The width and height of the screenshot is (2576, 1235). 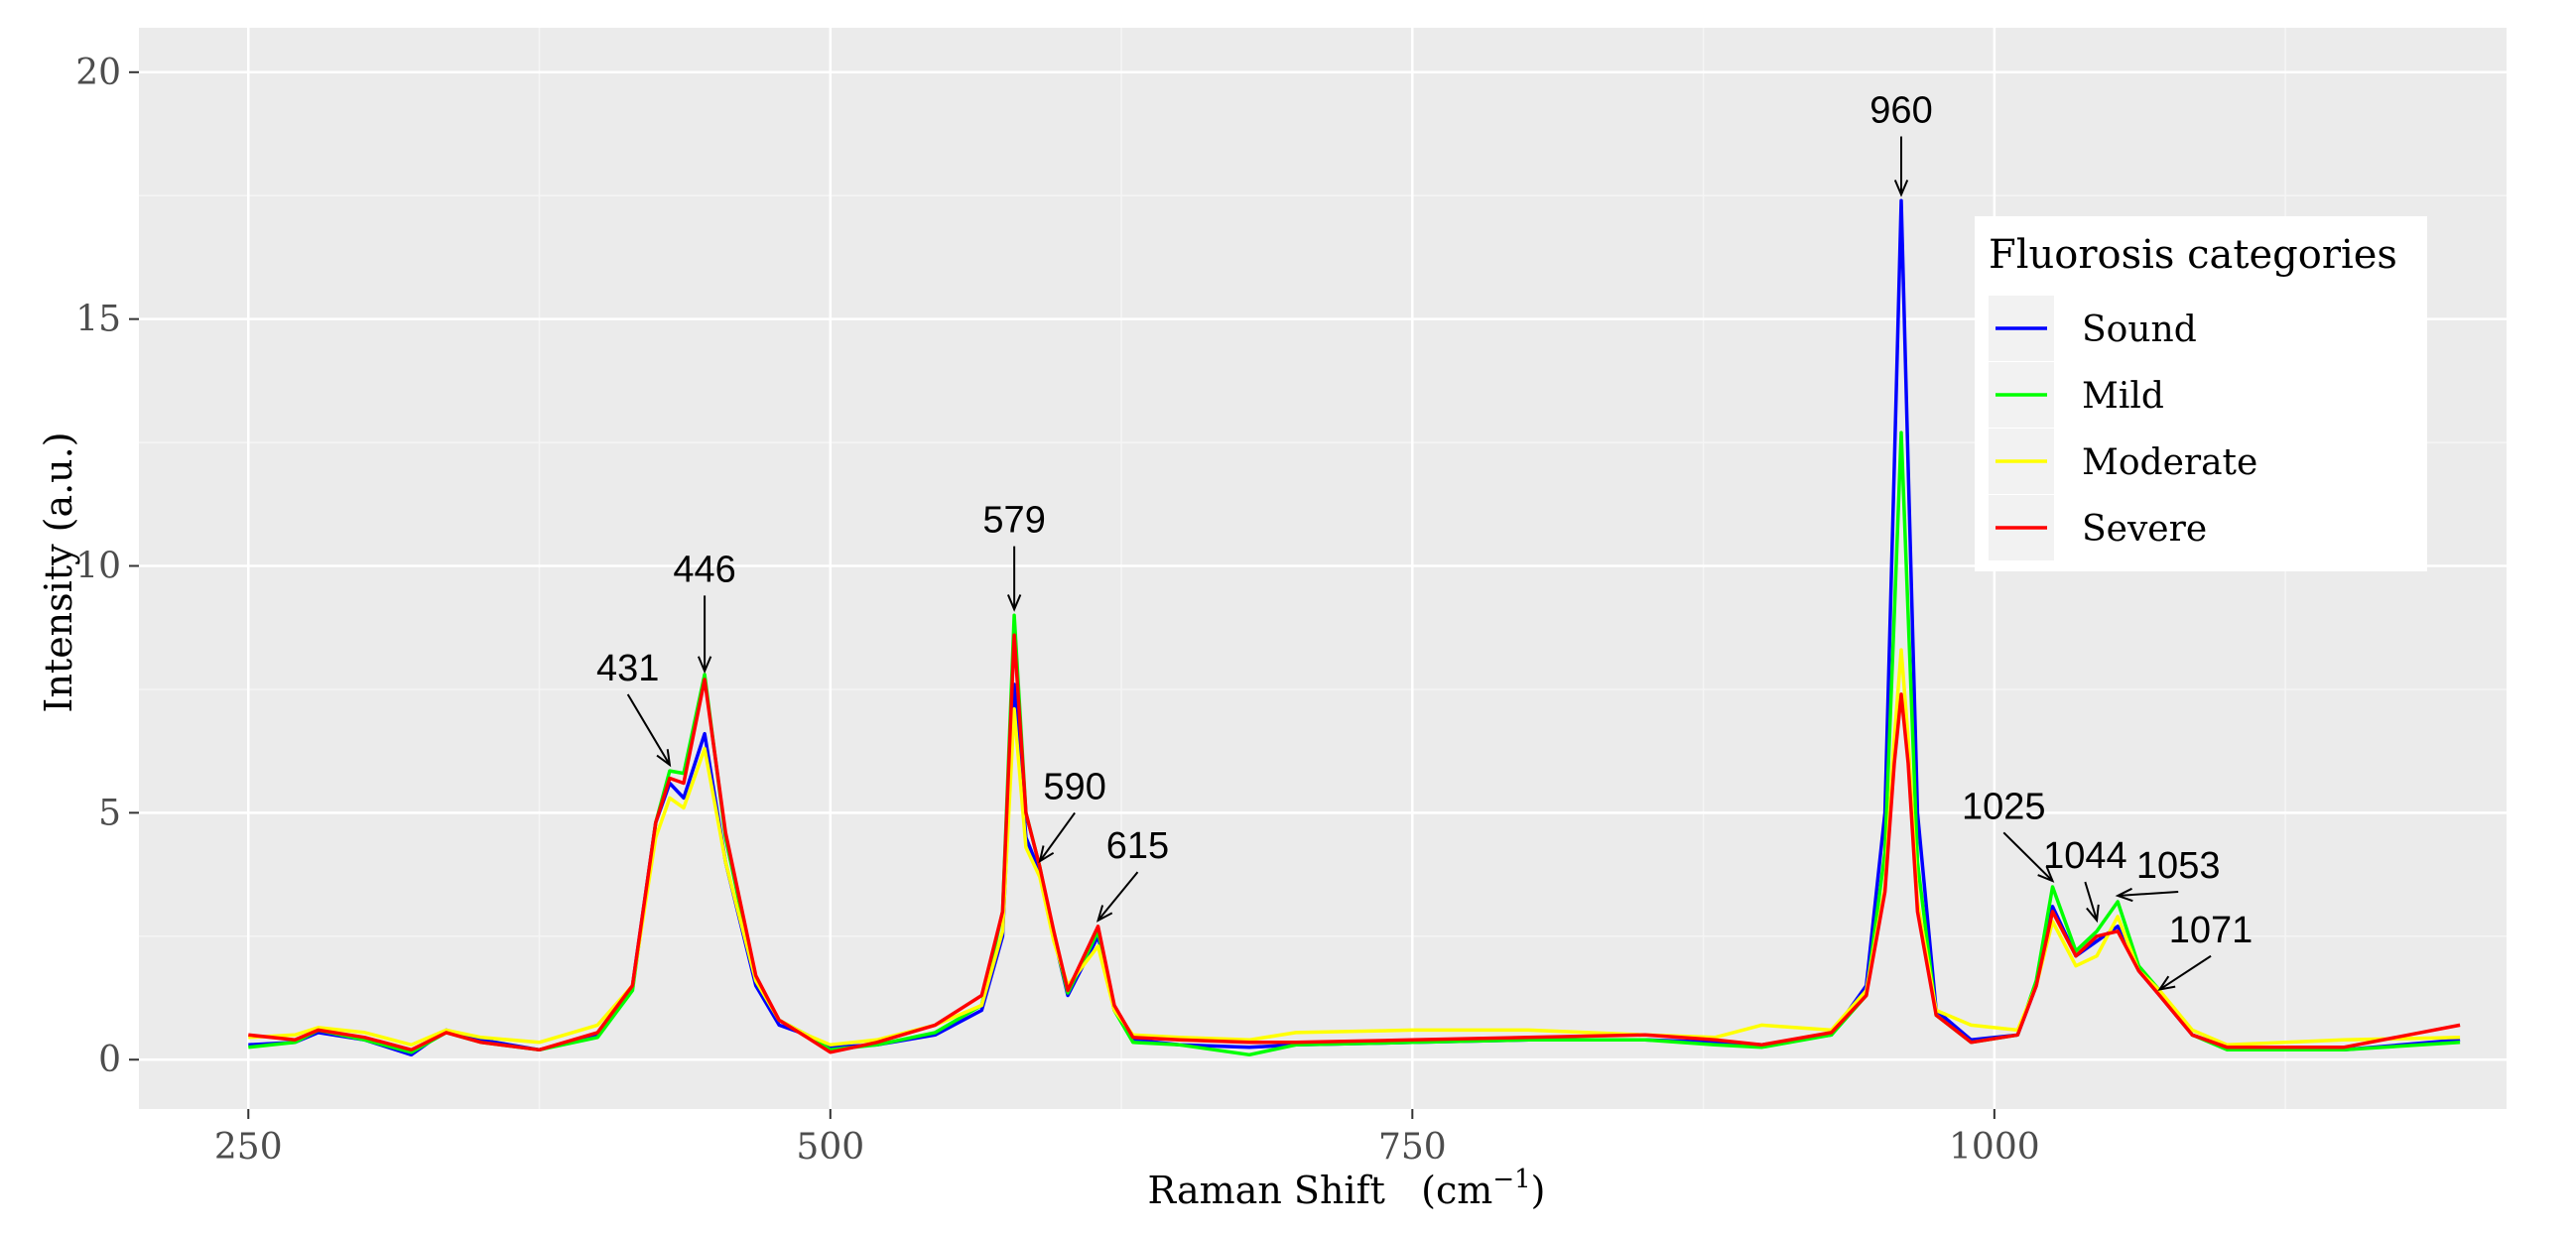 What do you see at coordinates (1995, 1147) in the screenshot?
I see `x-tick-label: 1000` at bounding box center [1995, 1147].